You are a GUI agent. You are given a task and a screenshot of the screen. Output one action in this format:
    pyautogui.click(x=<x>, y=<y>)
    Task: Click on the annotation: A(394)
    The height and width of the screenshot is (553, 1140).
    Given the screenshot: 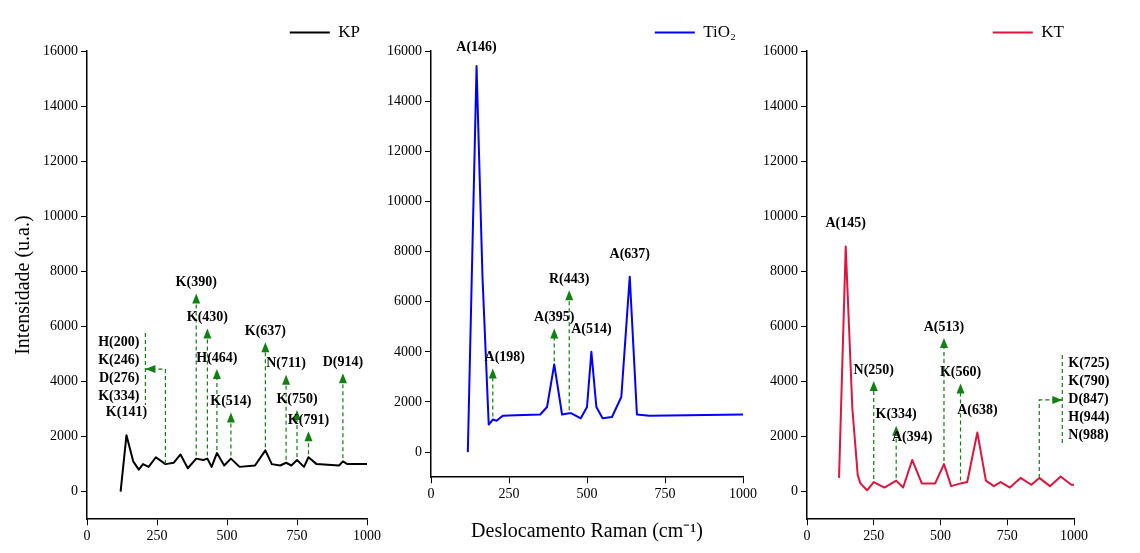 What is the action you would take?
    pyautogui.click(x=912, y=436)
    